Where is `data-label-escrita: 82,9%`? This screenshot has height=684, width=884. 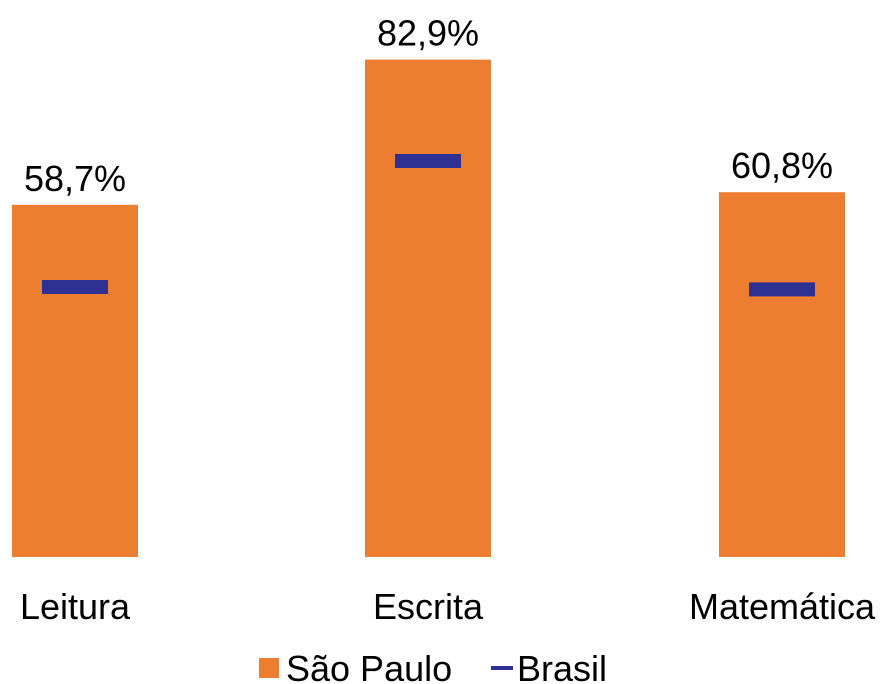 data-label-escrita: 82,9% is located at coordinates (428, 33).